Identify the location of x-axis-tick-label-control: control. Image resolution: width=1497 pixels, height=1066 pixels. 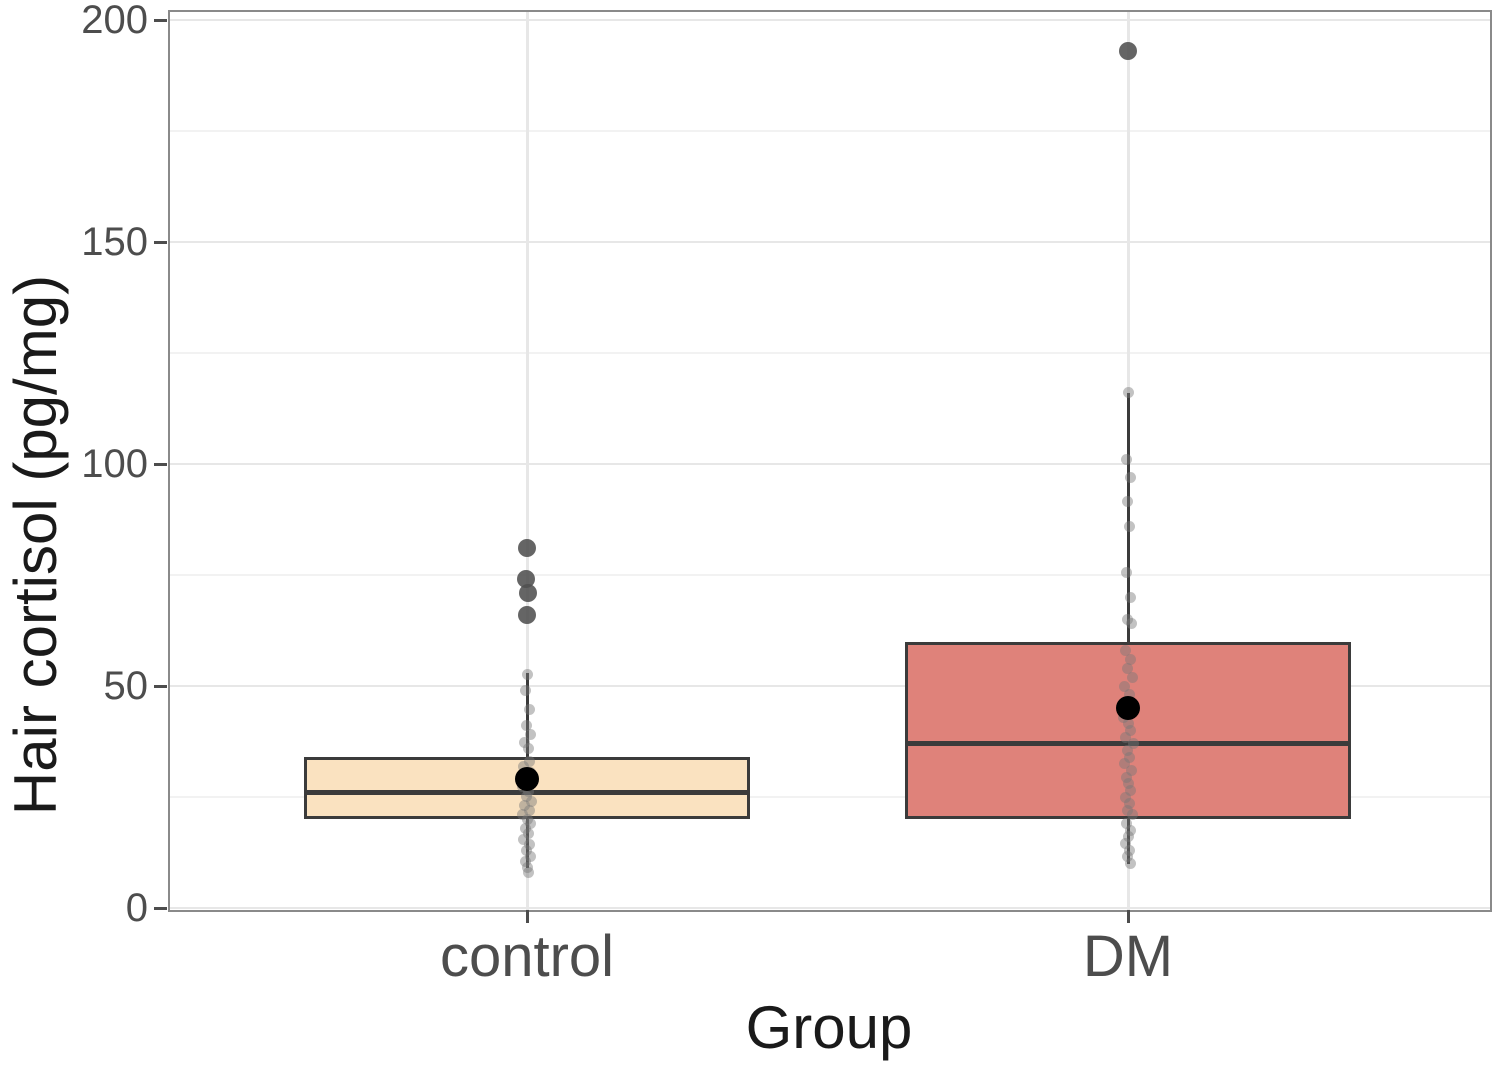
(527, 956).